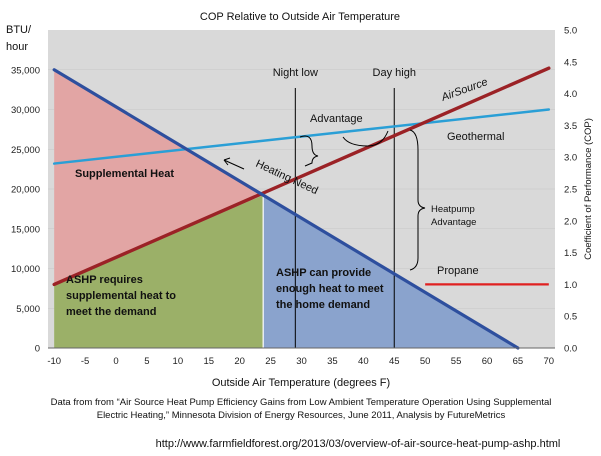  I want to click on y-left-tick-label: 5,000, so click(28, 309).